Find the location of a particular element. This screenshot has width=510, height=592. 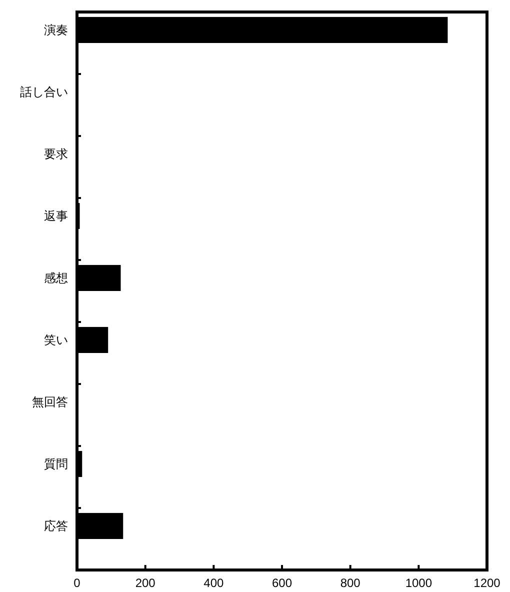

x-tick-label: 1000 is located at coordinates (418, 583).